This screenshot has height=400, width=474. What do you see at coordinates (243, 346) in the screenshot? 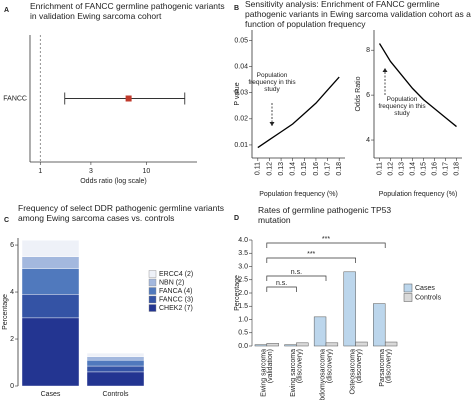
I see `y-tick-label: 0.0` at bounding box center [243, 346].